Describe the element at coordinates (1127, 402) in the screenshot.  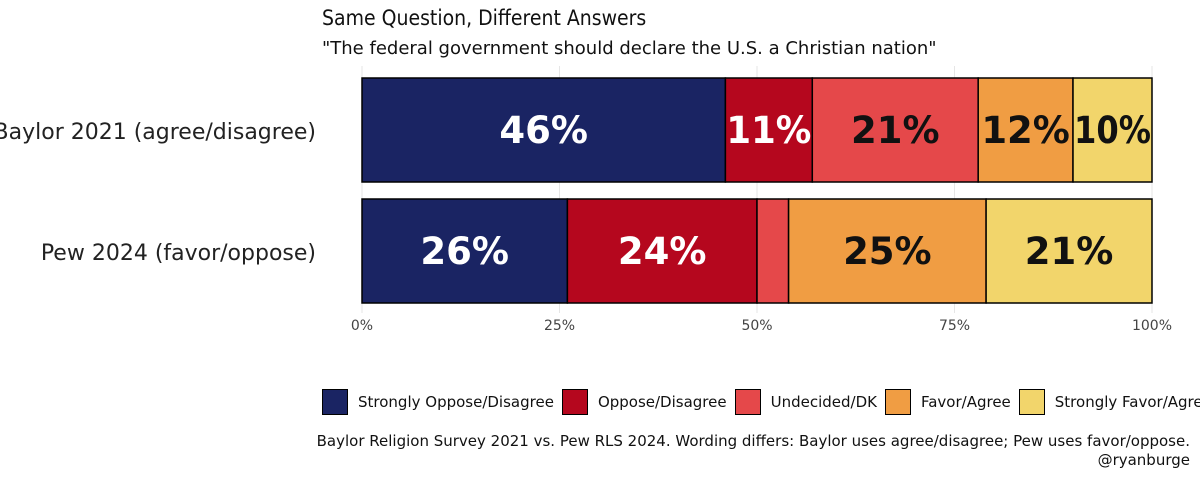
I see `legend-label: Strongly Favor/Agree` at that location.